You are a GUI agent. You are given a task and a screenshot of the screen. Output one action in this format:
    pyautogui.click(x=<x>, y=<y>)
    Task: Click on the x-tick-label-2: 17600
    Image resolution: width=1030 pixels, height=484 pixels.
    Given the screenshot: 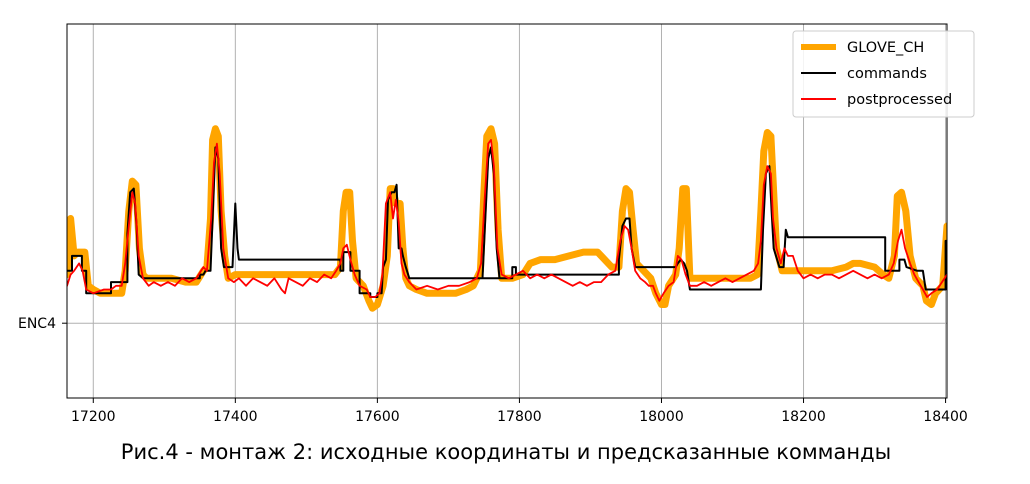 What is the action you would take?
    pyautogui.click(x=377, y=417)
    